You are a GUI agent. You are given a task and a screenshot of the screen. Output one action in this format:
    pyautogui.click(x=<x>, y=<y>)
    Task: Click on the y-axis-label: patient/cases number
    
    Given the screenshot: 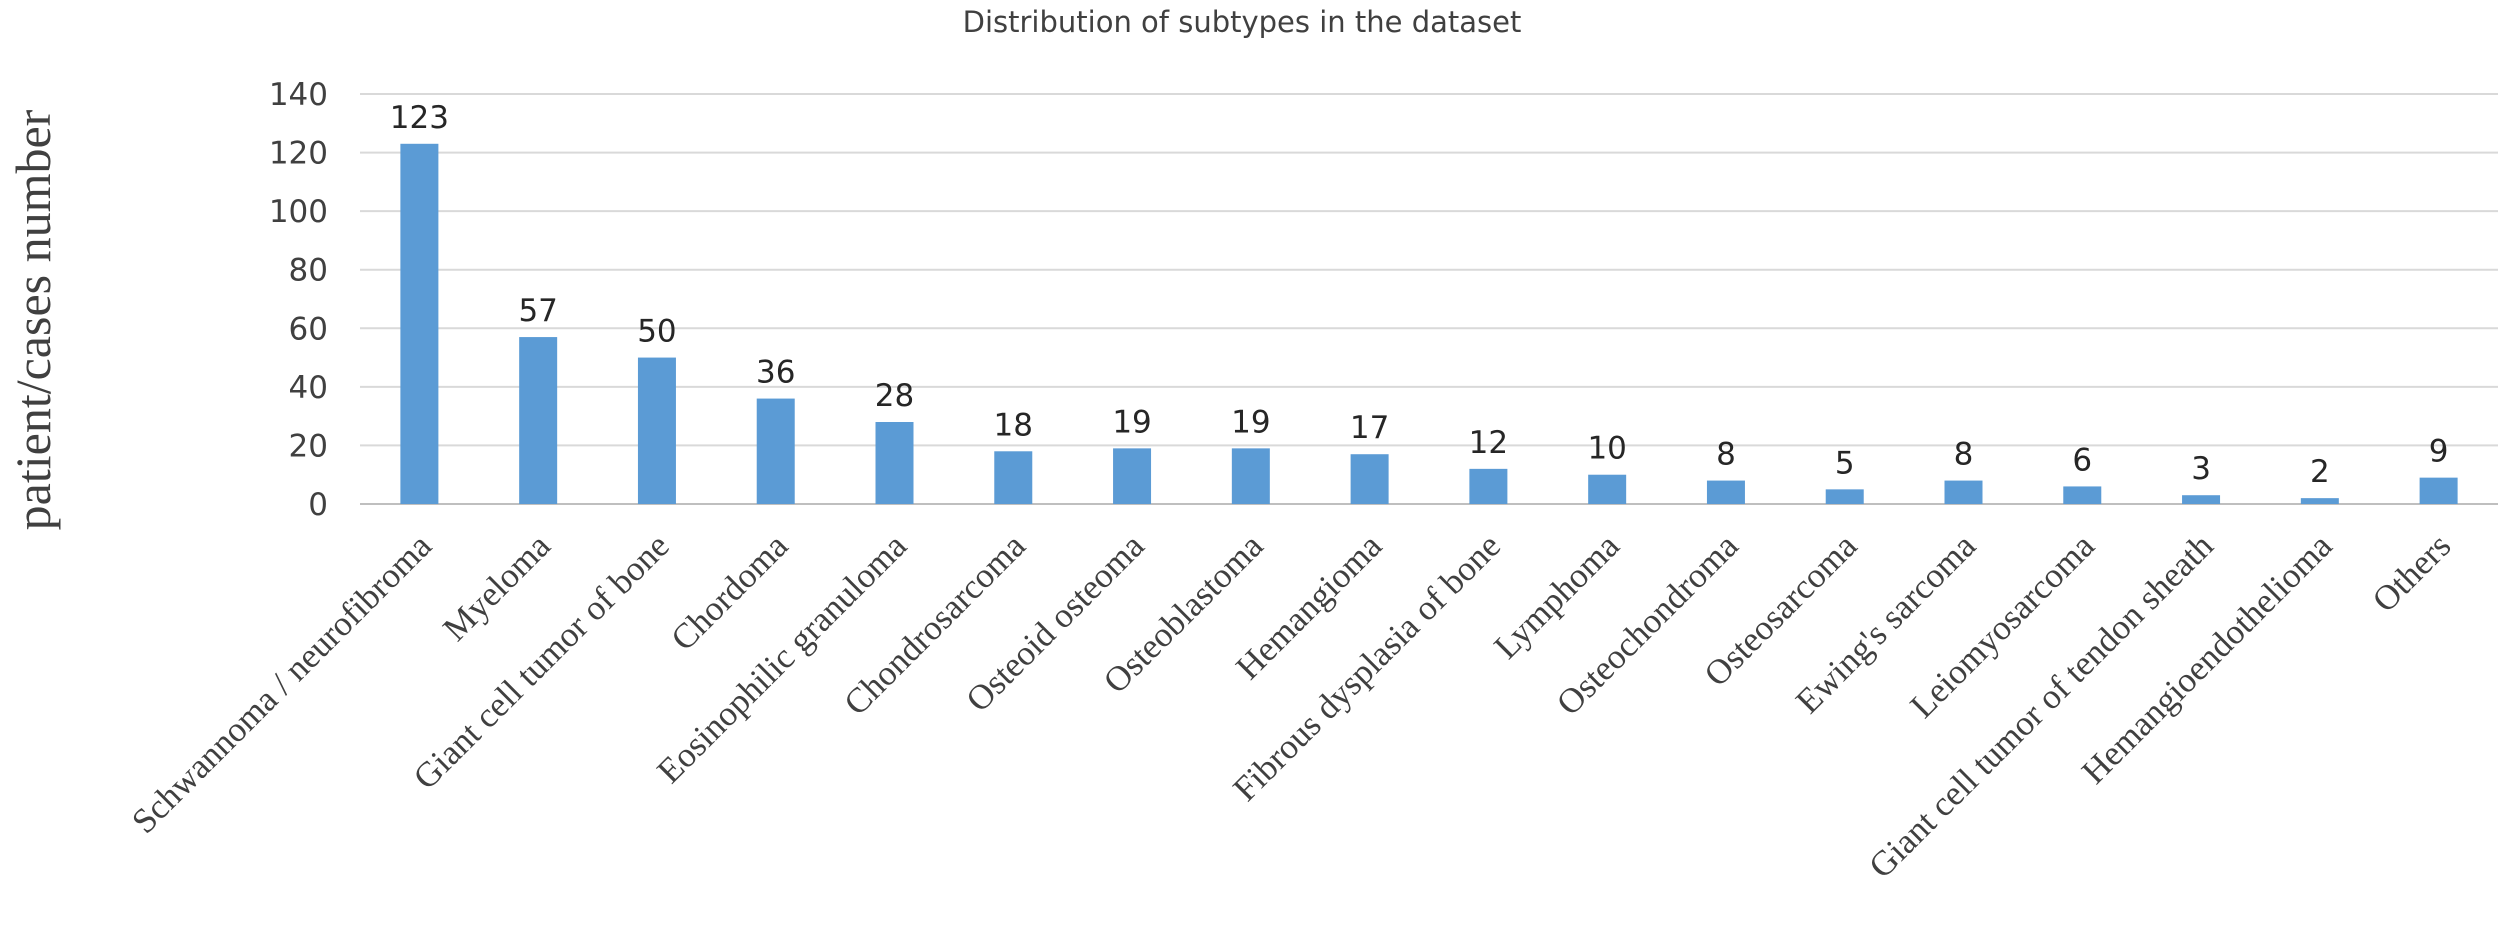 What is the action you would take?
    pyautogui.click(x=33, y=319)
    